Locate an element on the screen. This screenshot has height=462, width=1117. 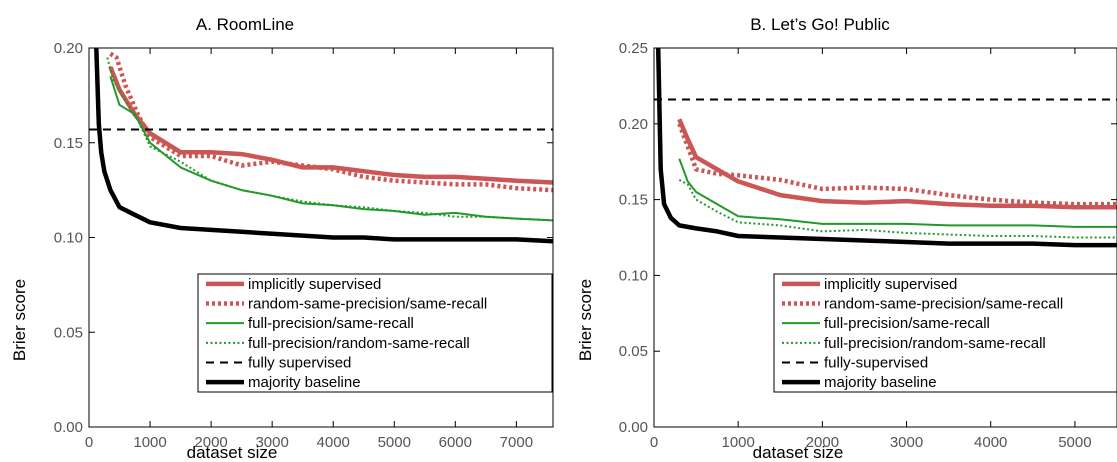
chart-title: B. Let’s Go! Public is located at coordinates (820, 24).